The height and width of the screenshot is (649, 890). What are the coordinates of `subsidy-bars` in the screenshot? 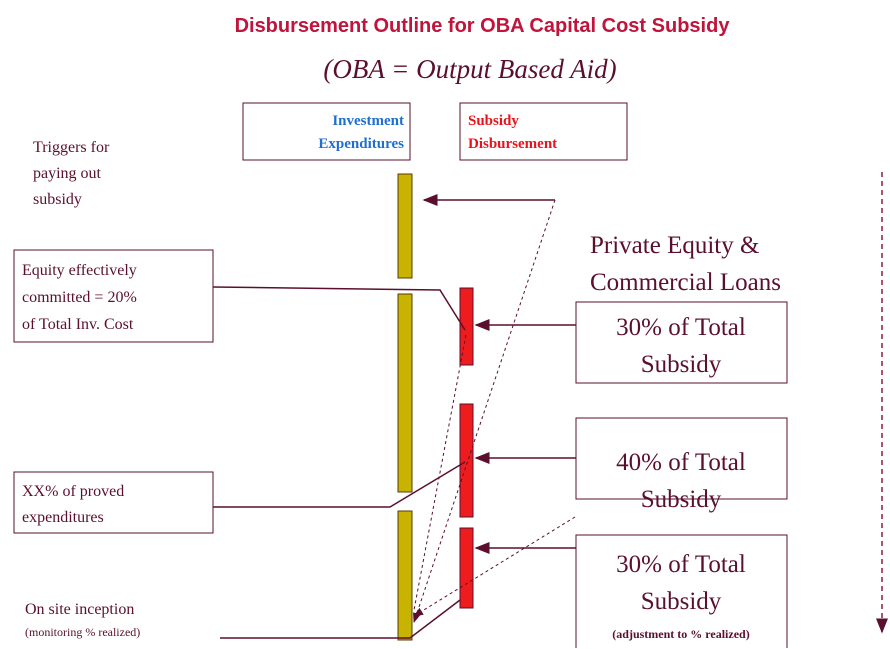 It's located at (466, 448).